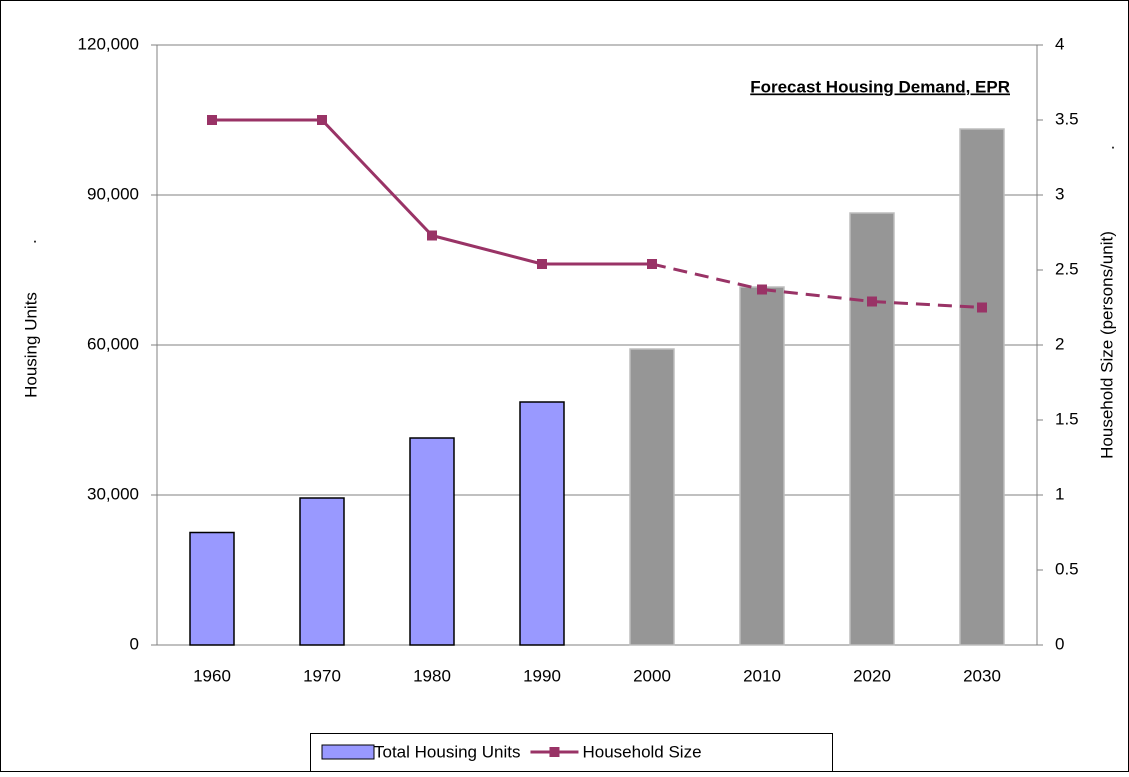 Image resolution: width=1129 pixels, height=777 pixels. What do you see at coordinates (113, 193) in the screenshot?
I see `y-tick-label: 90,000` at bounding box center [113, 193].